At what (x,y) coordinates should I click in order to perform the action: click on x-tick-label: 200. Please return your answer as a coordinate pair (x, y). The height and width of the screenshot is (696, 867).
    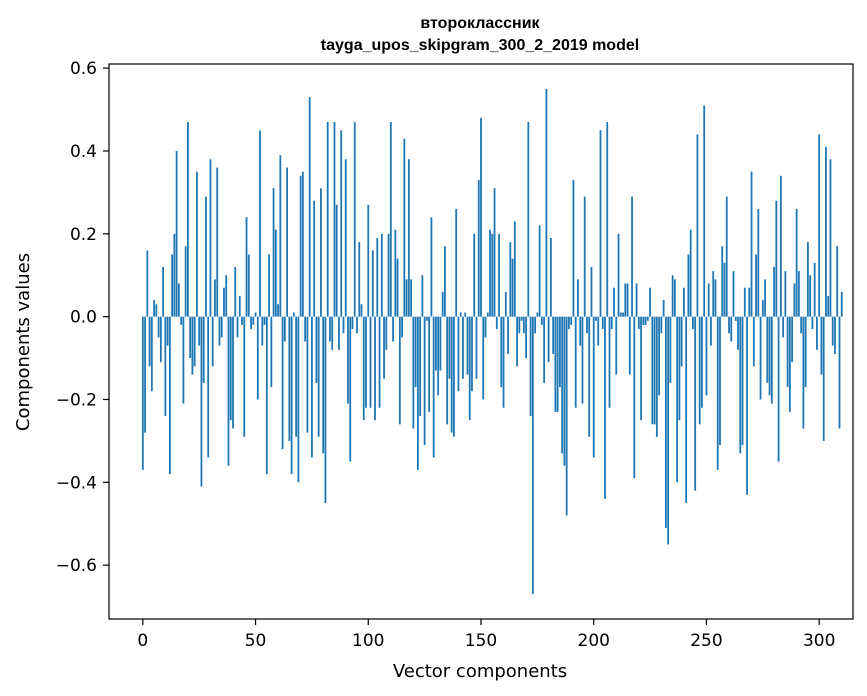
    Looking at the image, I should click on (594, 641).